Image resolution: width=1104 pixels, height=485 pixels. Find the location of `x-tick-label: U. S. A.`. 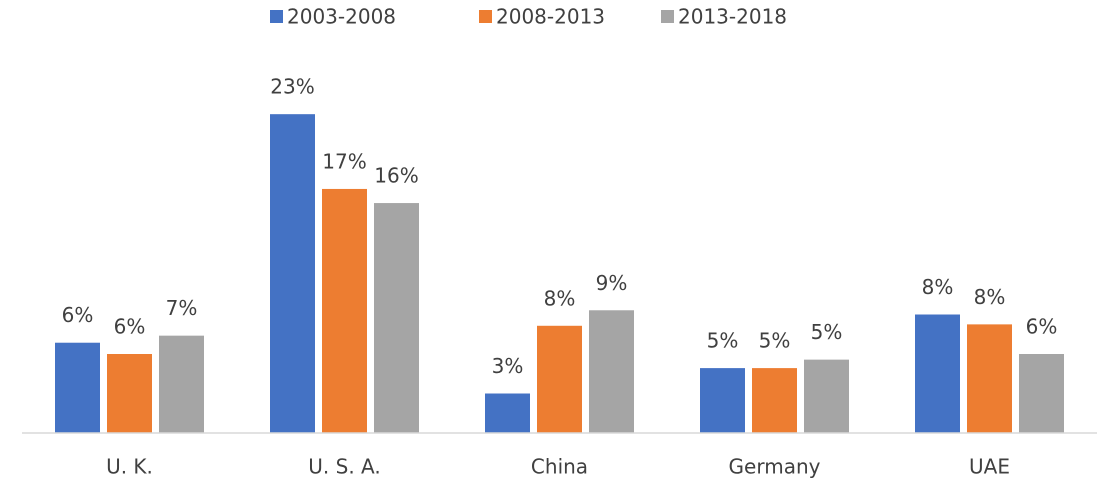

x-tick-label: U. S. A. is located at coordinates (344, 467).